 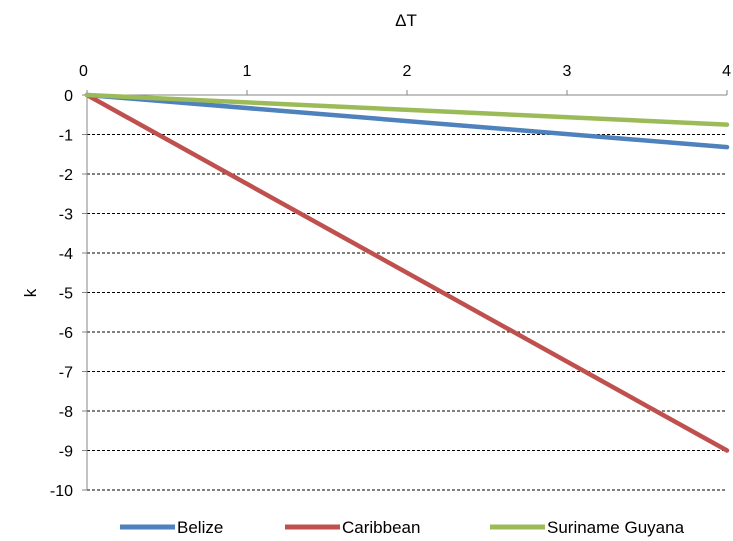 What do you see at coordinates (66, 412) in the screenshot?
I see `y-tick-label-8: -8` at bounding box center [66, 412].